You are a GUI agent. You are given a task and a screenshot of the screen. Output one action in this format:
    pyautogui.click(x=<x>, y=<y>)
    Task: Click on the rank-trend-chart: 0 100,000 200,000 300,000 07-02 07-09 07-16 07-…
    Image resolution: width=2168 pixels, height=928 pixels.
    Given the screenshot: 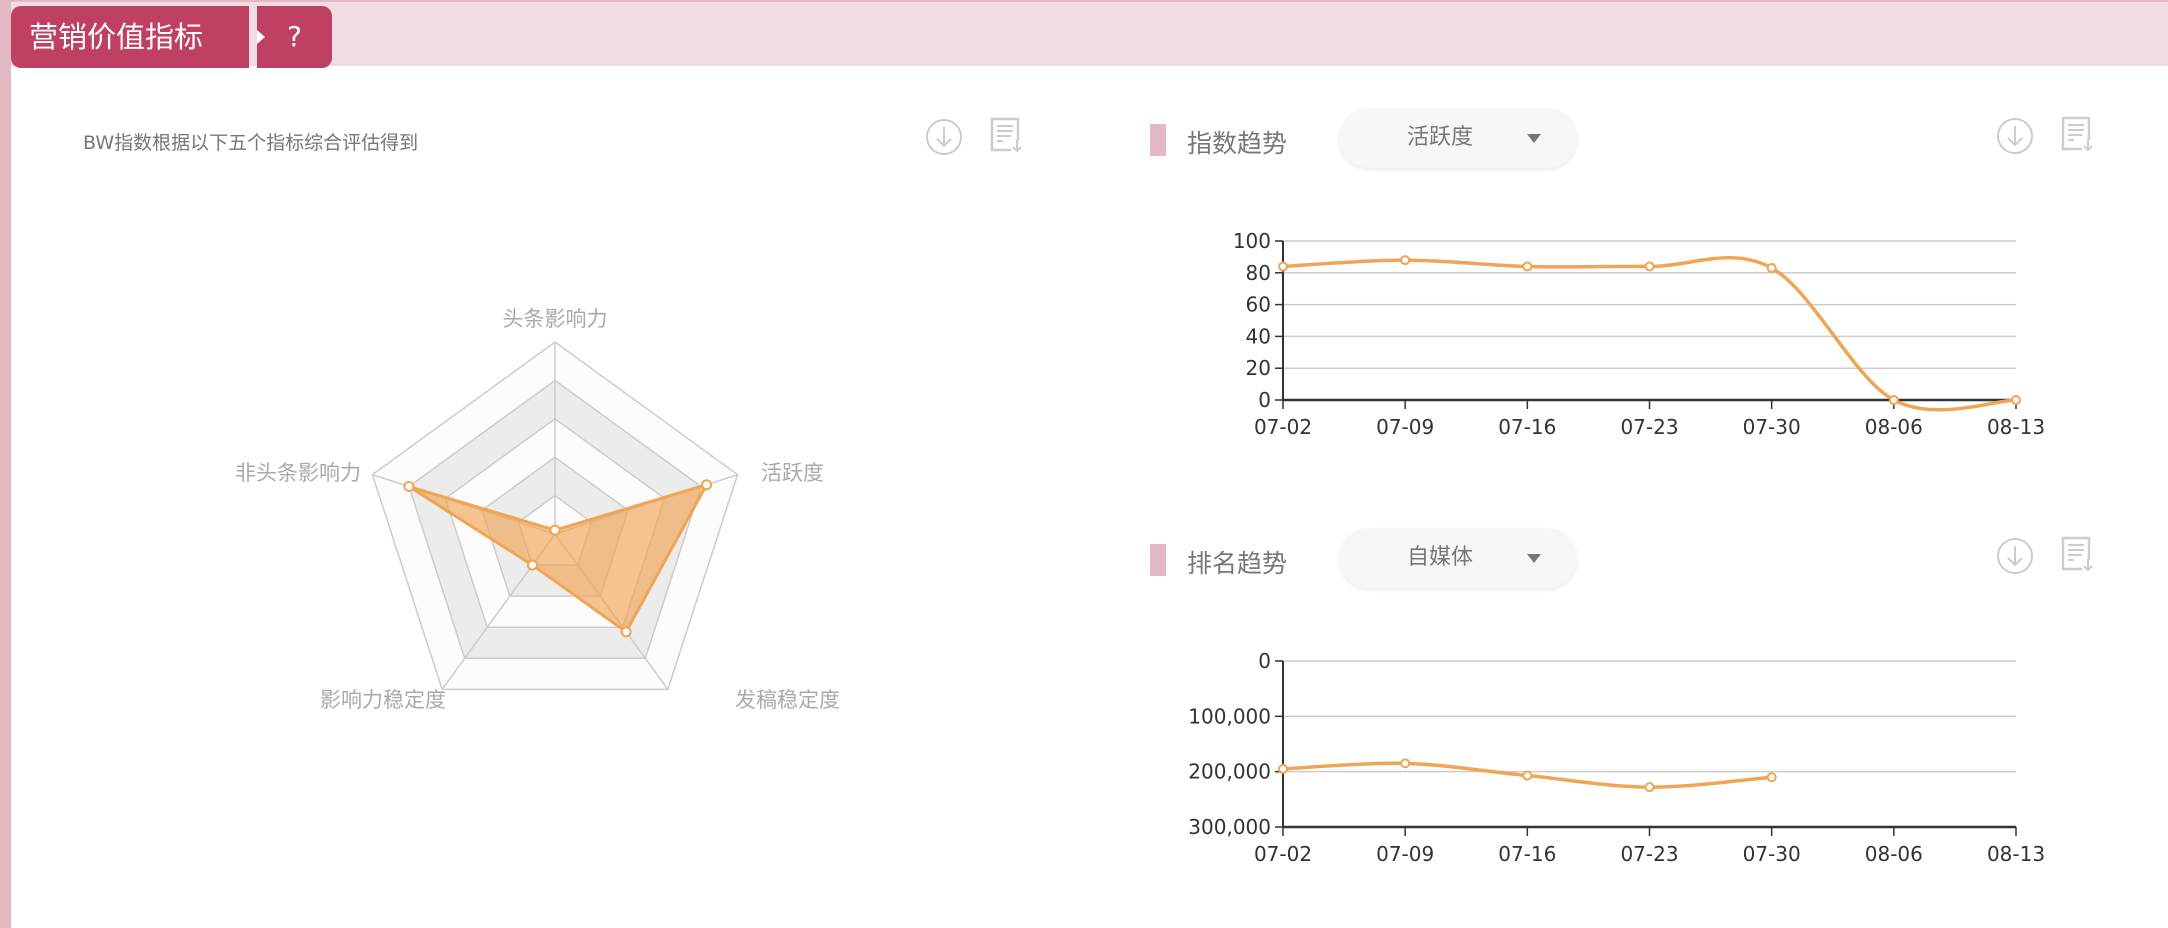 What is the action you would take?
    pyautogui.click(x=1616, y=757)
    